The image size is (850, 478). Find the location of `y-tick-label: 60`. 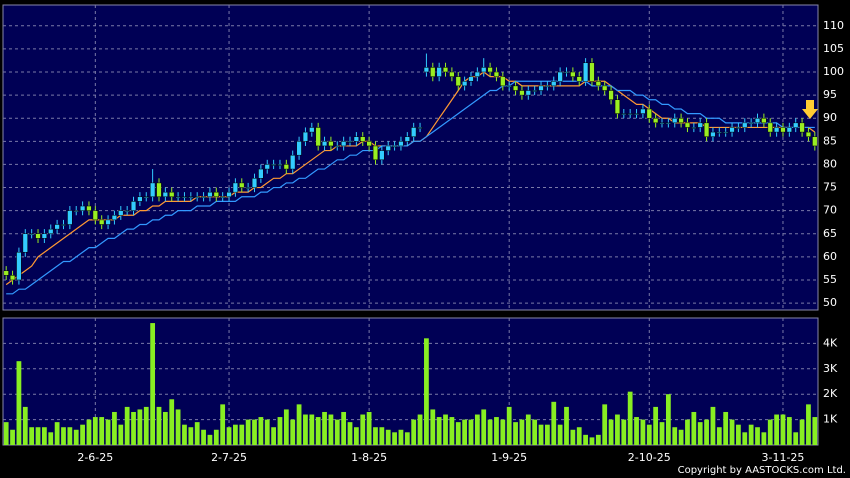

y-tick-label: 60 is located at coordinates (830, 256).